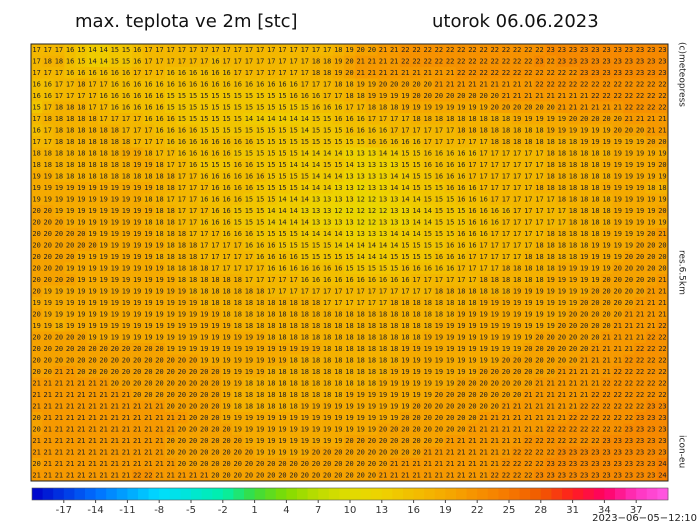  I want to click on temperature-label: 13, so click(405, 222).